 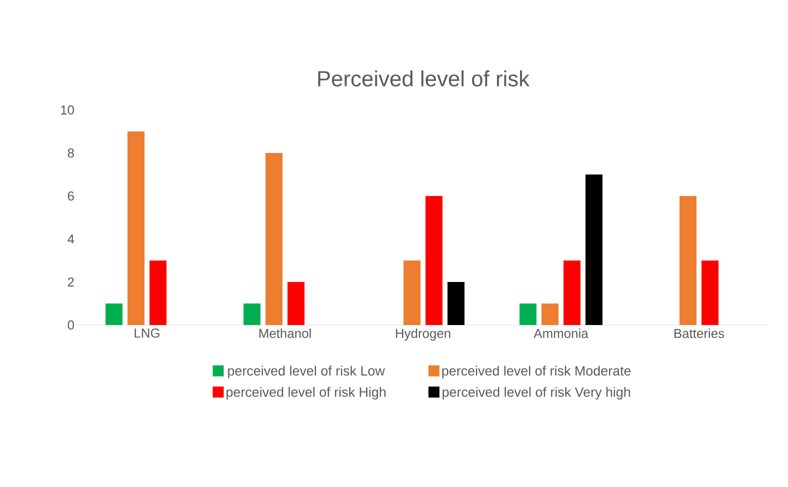 What do you see at coordinates (306, 372) in the screenshot?
I see `legend-label: perceived level of risk Low` at bounding box center [306, 372].